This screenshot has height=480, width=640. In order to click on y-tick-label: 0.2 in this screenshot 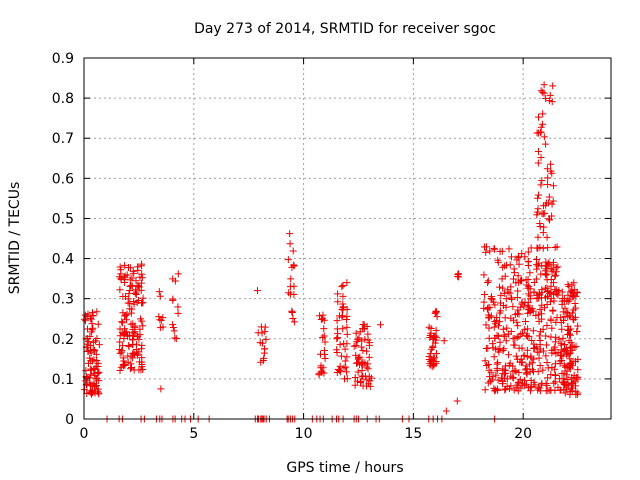, I will do `click(63, 340)`.